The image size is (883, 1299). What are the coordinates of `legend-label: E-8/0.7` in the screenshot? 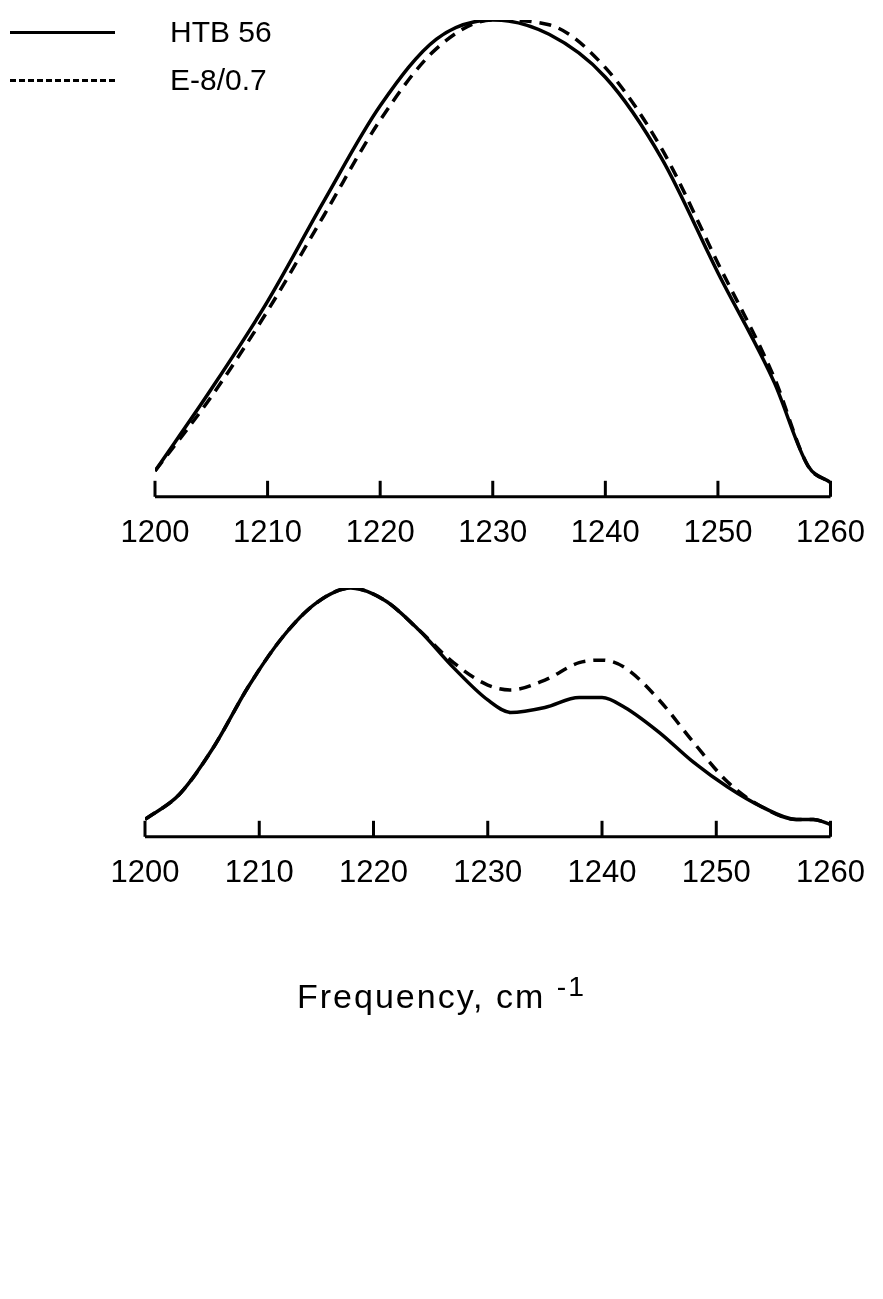 It's located at (218, 80).